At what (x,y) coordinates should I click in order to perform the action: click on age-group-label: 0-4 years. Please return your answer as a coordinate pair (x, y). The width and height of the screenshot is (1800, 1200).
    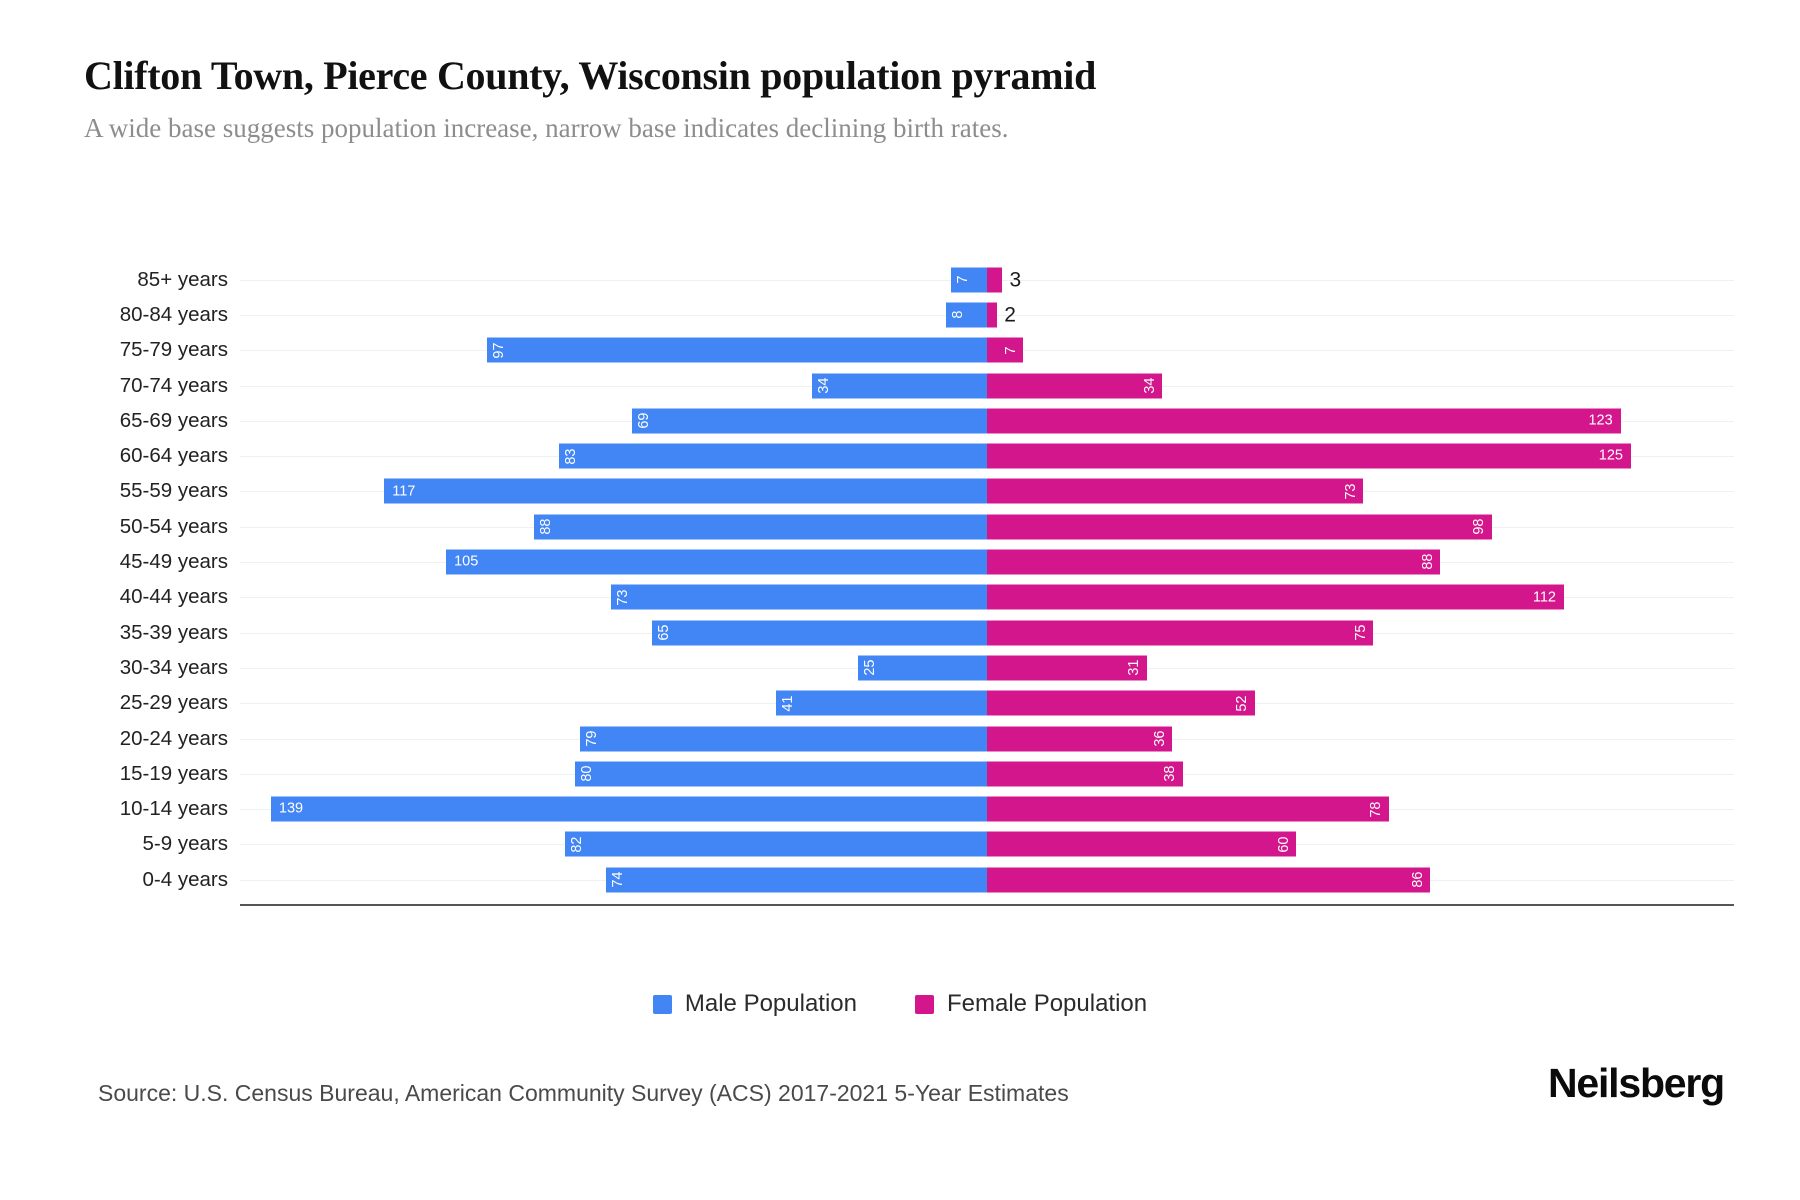
    Looking at the image, I should click on (185, 879).